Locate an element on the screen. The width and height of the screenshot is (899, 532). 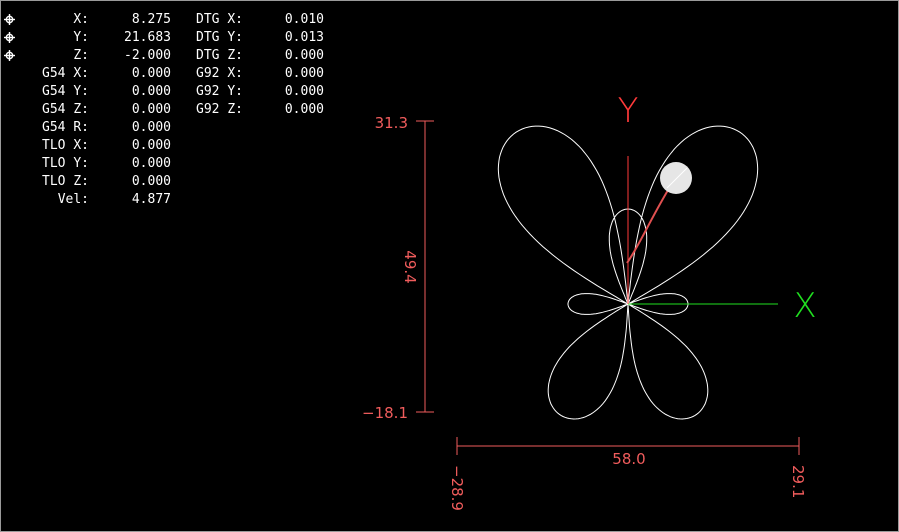
axes: X Y is located at coordinates (717, 208).